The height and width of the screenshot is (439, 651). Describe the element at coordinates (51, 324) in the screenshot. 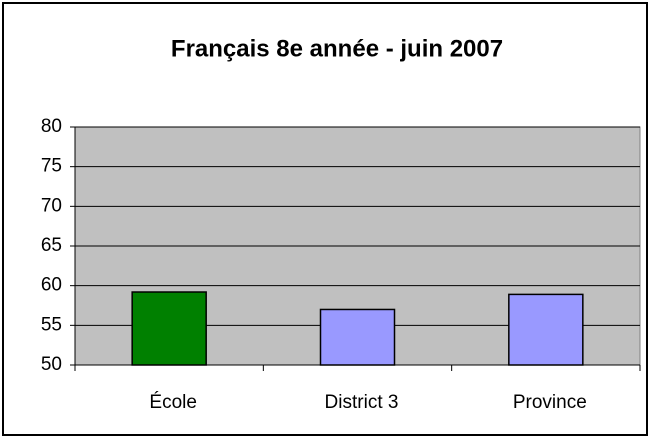

I see `y-tick-label: 55` at that location.